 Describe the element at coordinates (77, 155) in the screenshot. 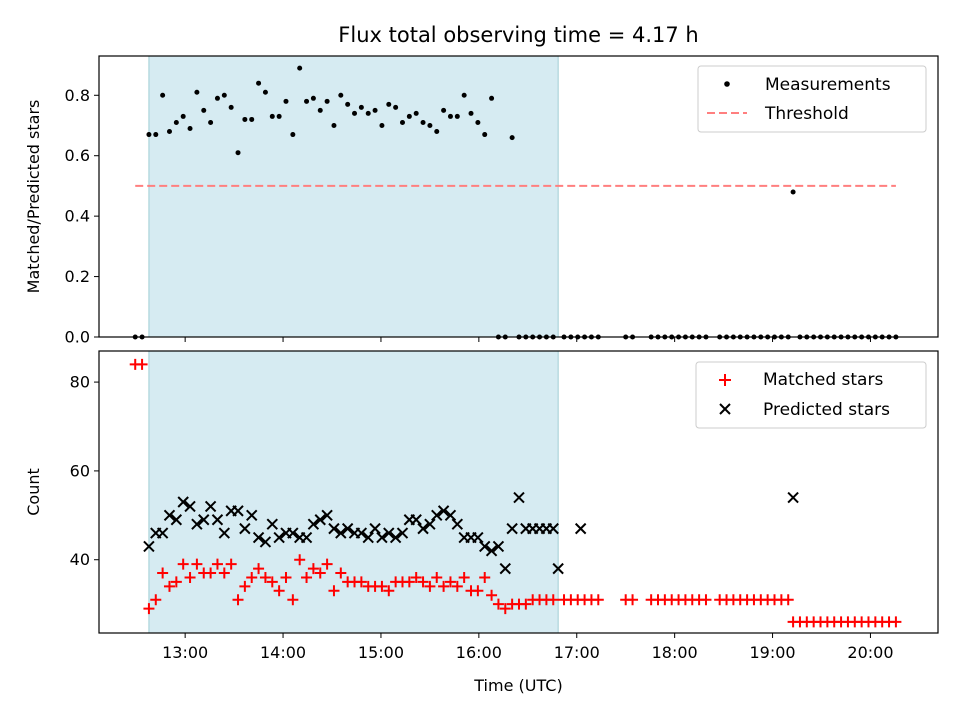

I see `y-tick-label: 0.6` at that location.